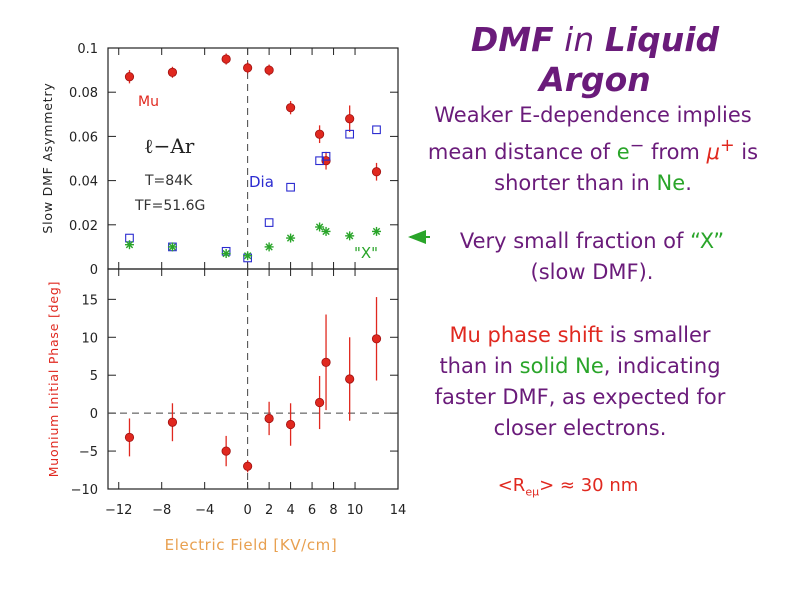 The height and width of the screenshot is (600, 800). I want to click on top-y-tick-label: 0.02, so click(83, 226).